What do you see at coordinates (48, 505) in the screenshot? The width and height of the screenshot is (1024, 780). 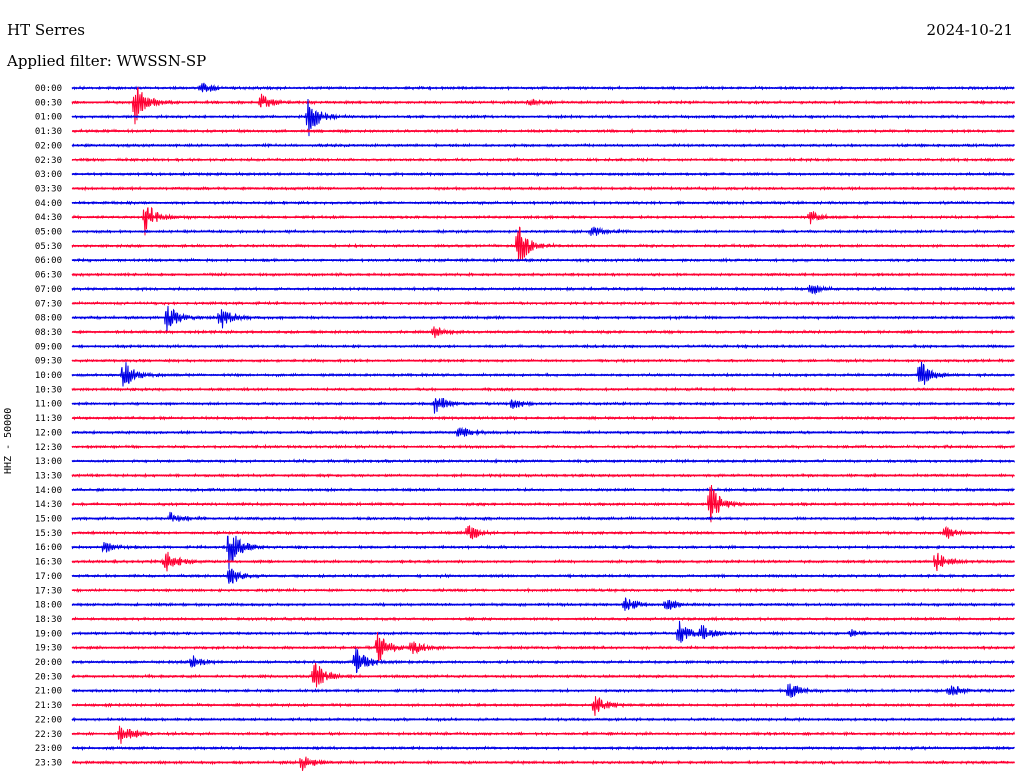 I see `row-time-label: 14:30` at bounding box center [48, 505].